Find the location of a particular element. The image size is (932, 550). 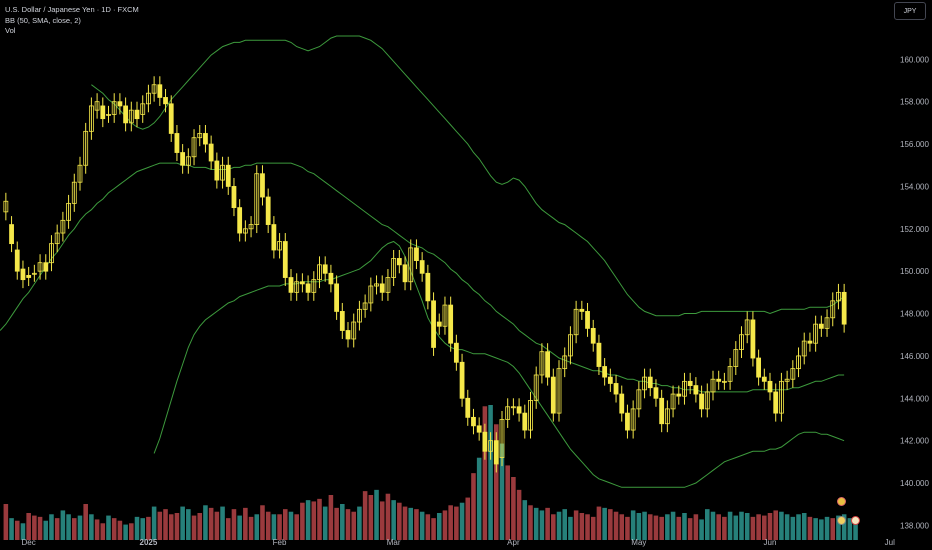

time-tick-label: 2025 is located at coordinates (149, 542).